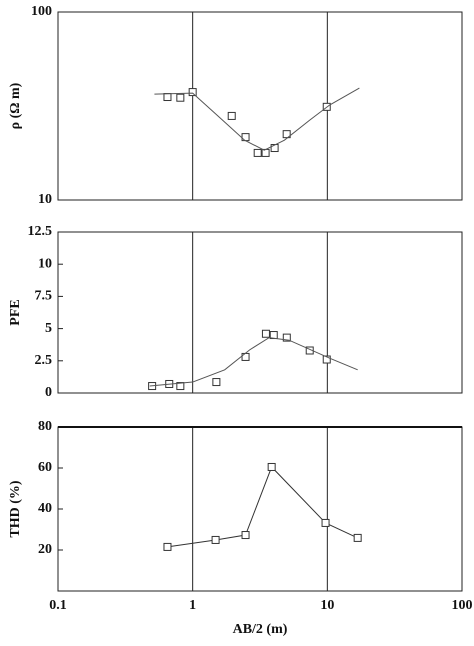  I want to click on y-axis-label: THD (%), so click(15, 509).